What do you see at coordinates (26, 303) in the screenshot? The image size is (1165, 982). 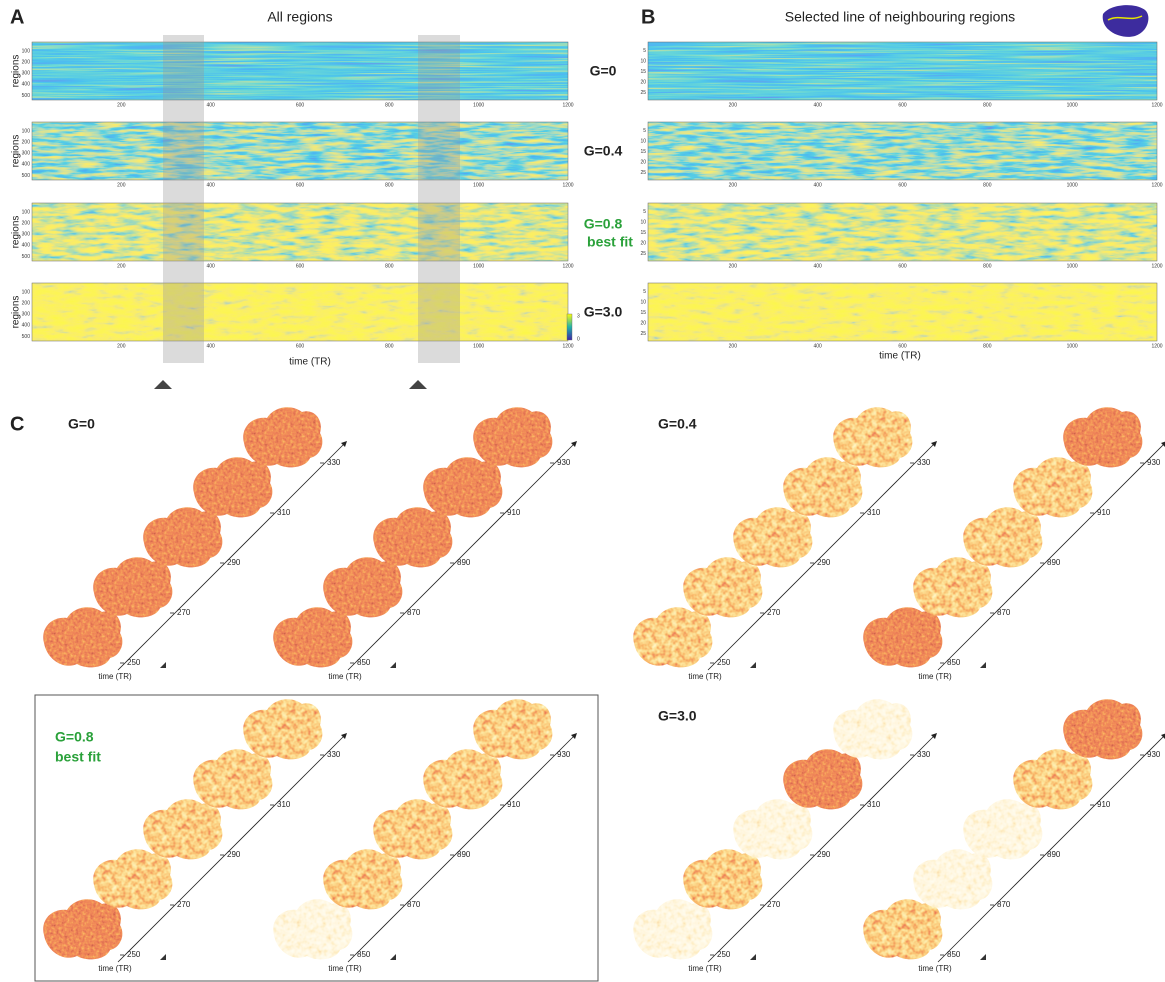 I see `y-tick-label: 200` at bounding box center [26, 303].